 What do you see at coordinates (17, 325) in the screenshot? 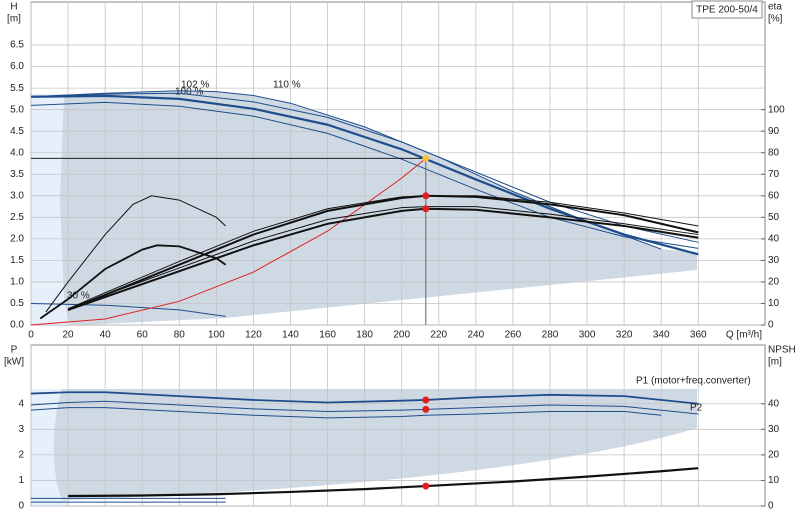
I see `y-tick-label: 0.0` at bounding box center [17, 325].